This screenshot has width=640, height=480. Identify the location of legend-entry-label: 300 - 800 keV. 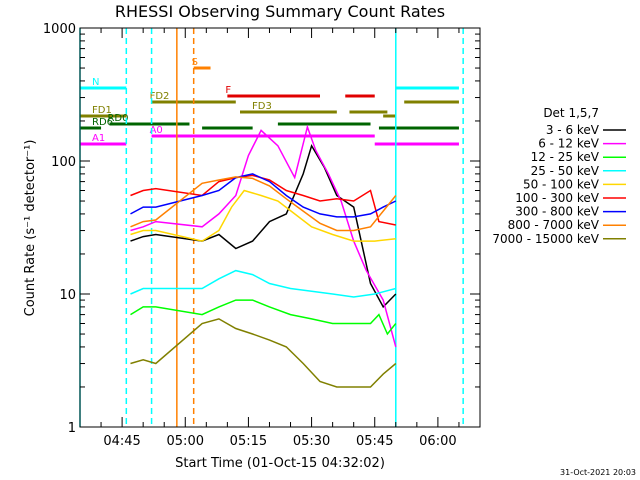
(557, 212).